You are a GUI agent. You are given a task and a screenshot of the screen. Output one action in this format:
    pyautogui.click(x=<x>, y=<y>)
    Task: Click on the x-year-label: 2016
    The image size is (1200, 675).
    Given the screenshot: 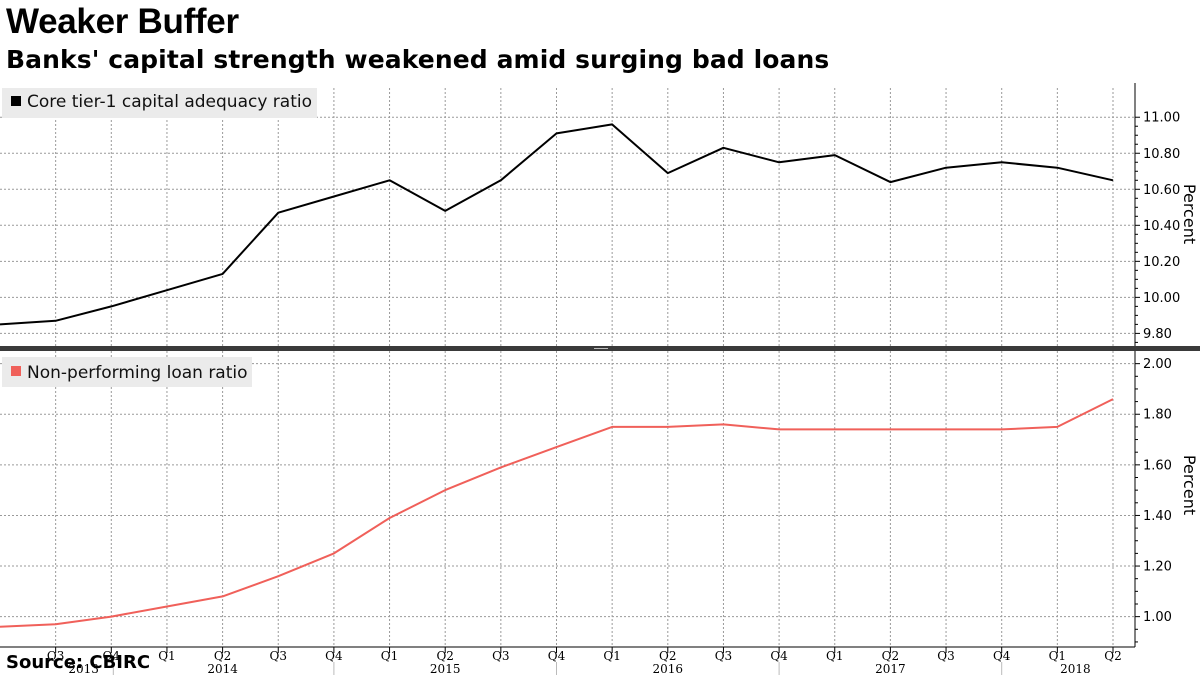 What is the action you would take?
    pyautogui.click(x=668, y=668)
    